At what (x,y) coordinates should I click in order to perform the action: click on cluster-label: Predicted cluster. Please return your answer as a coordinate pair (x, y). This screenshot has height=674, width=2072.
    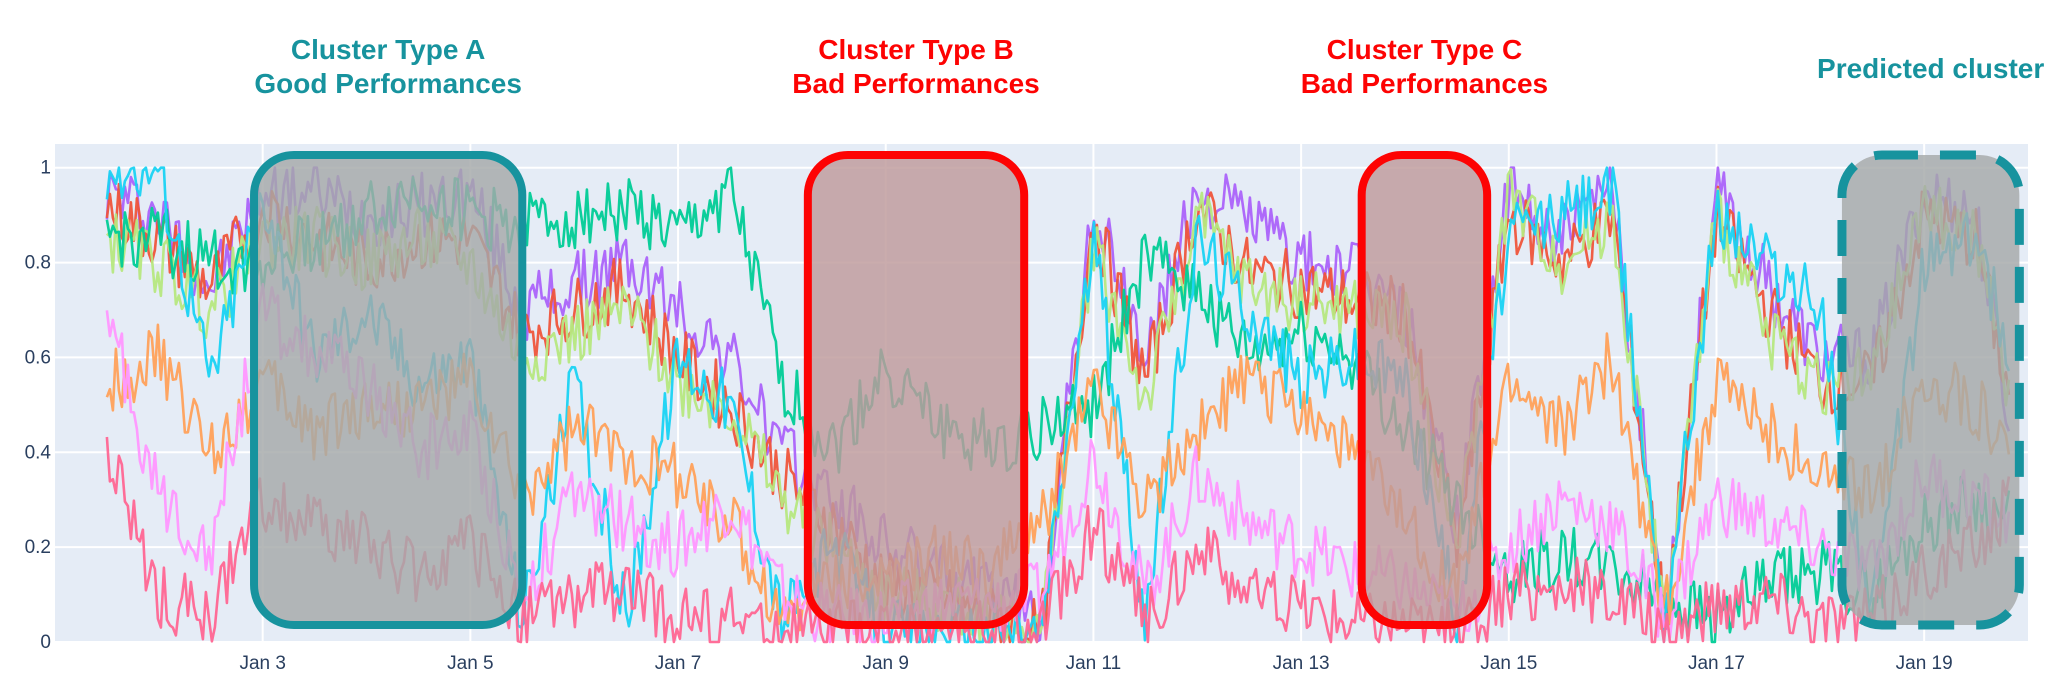
    Looking at the image, I should click on (1930, 68).